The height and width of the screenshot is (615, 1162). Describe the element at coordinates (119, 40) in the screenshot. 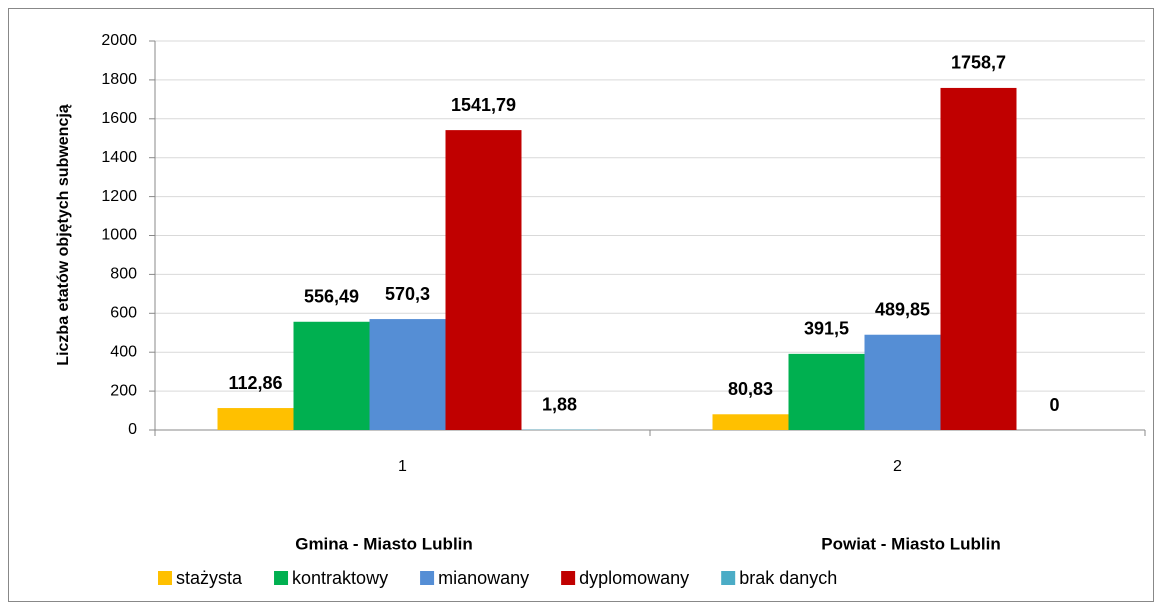

I see `y-tick-label: 2000` at that location.